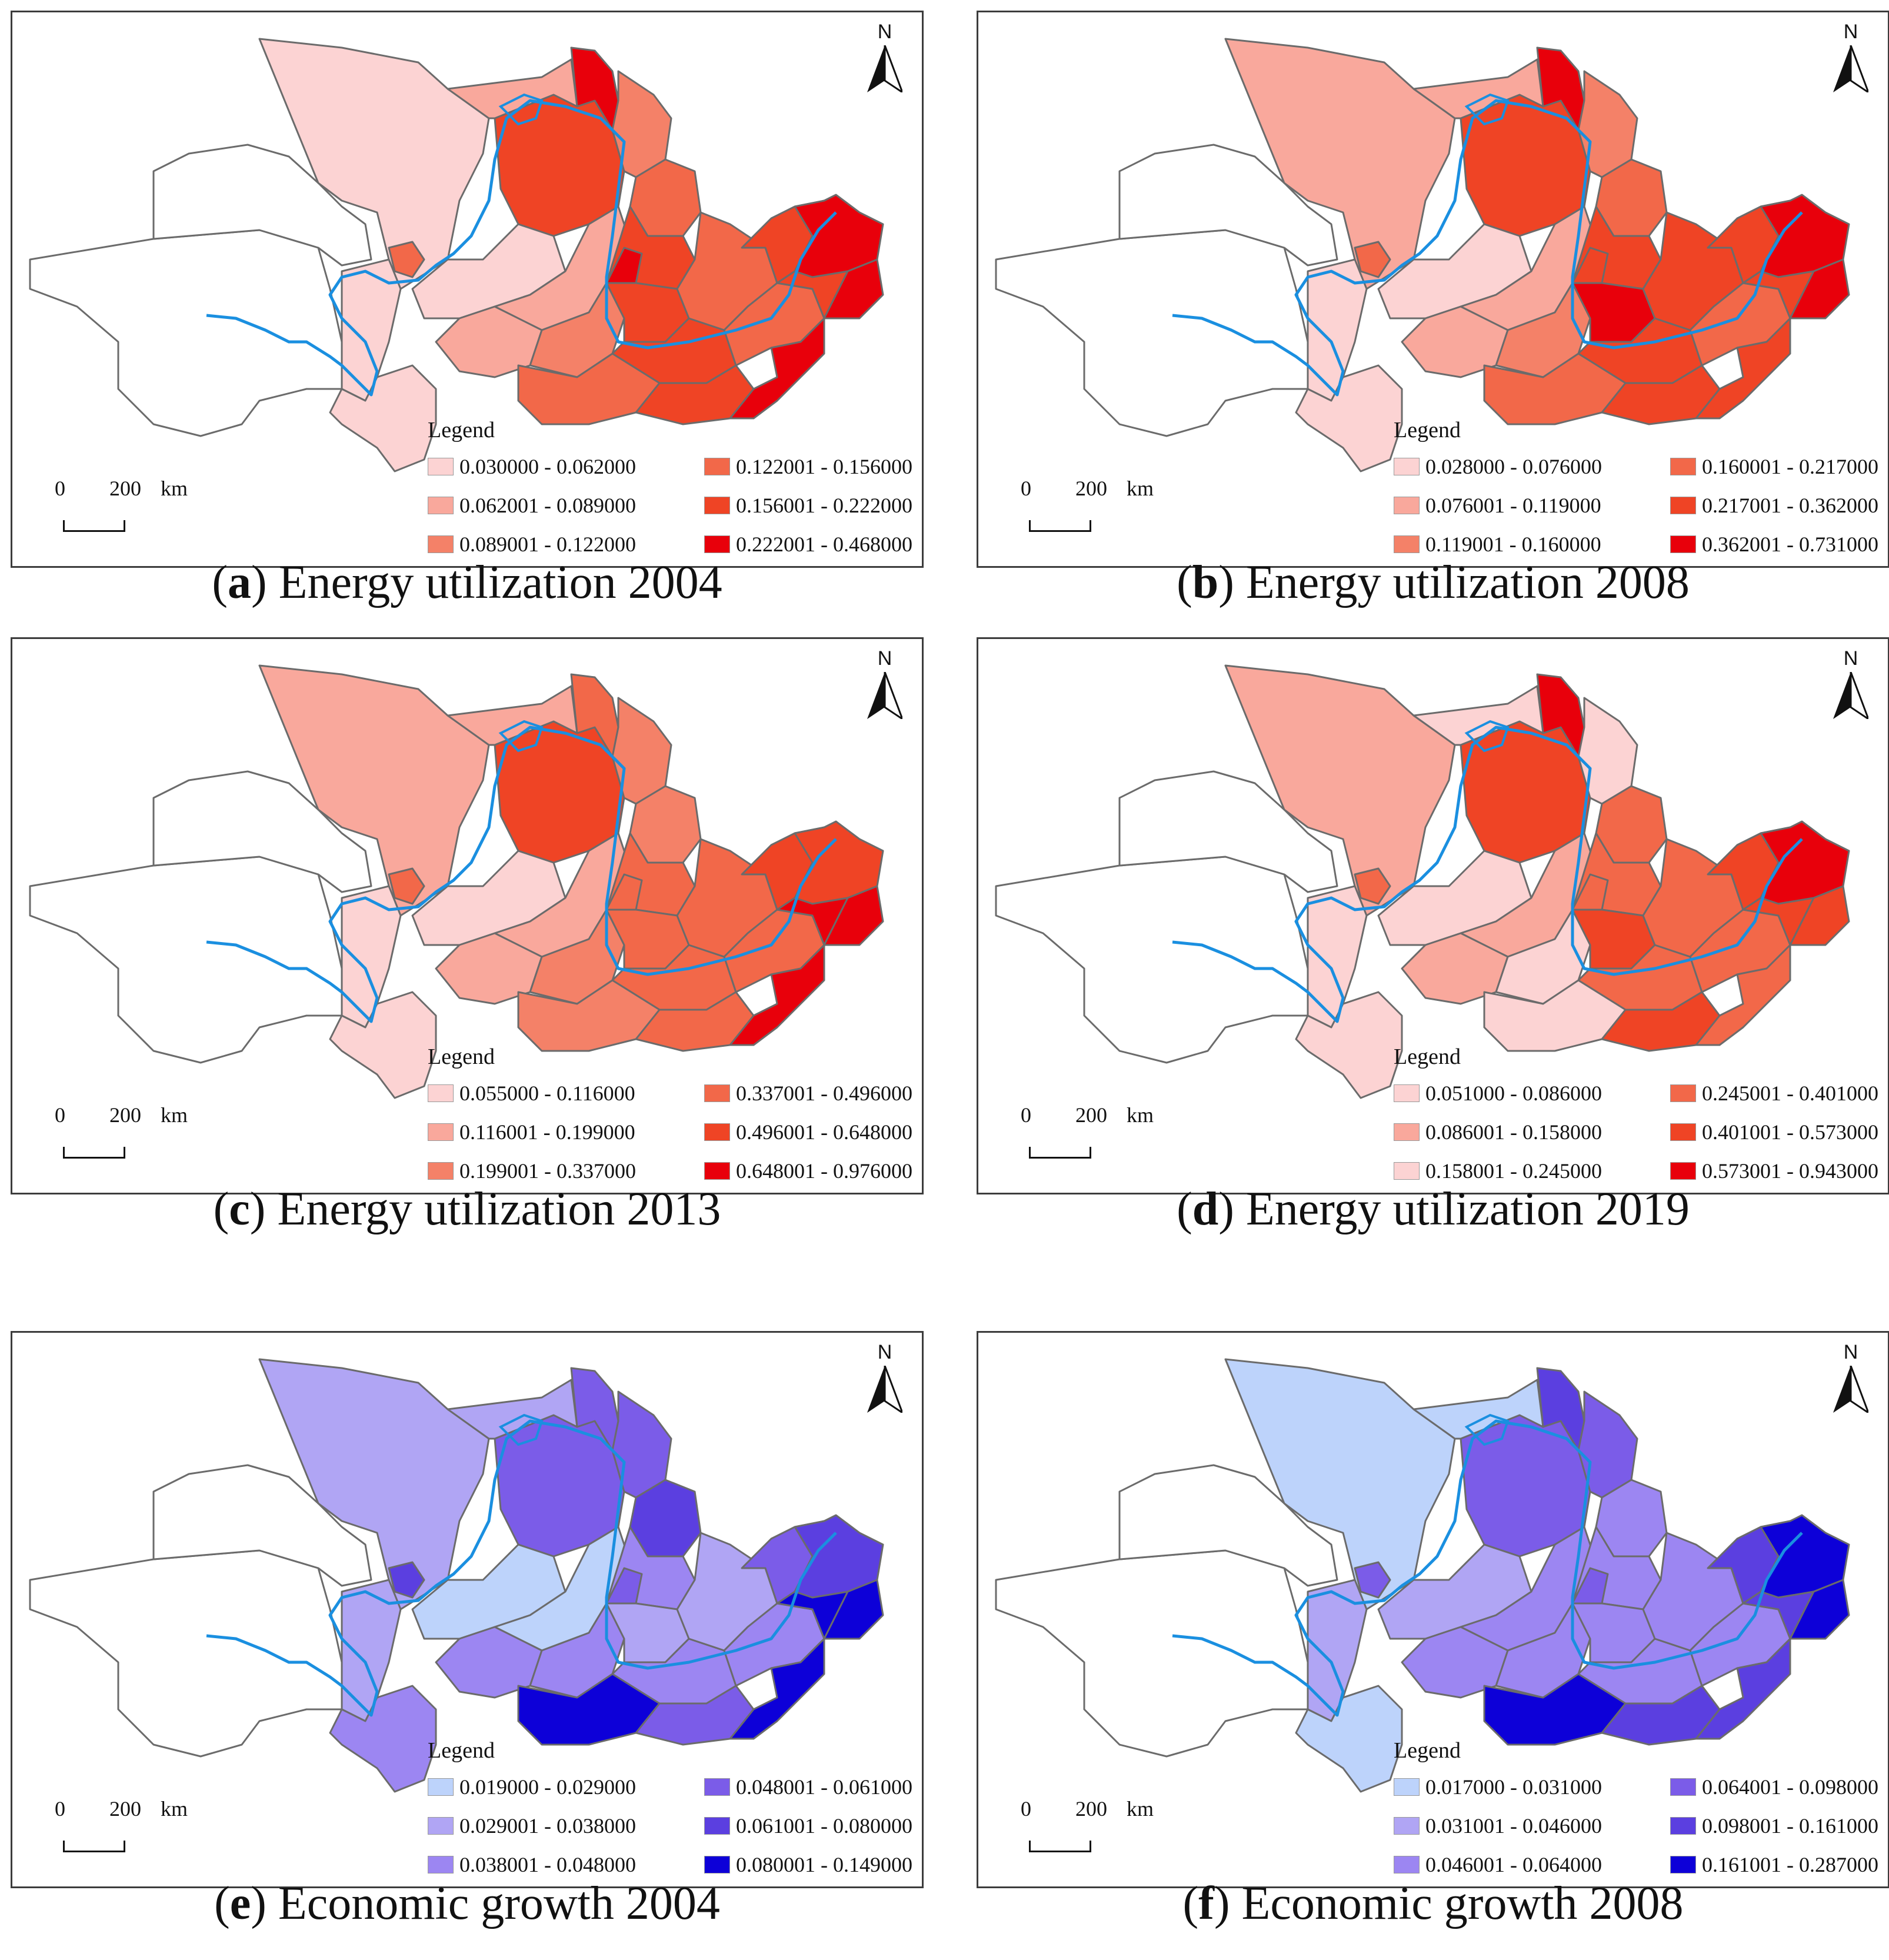 Image resolution: width=1889 pixels, height=1960 pixels. I want to click on legend-item: 0.029001 - 0.038000, so click(532, 1826).